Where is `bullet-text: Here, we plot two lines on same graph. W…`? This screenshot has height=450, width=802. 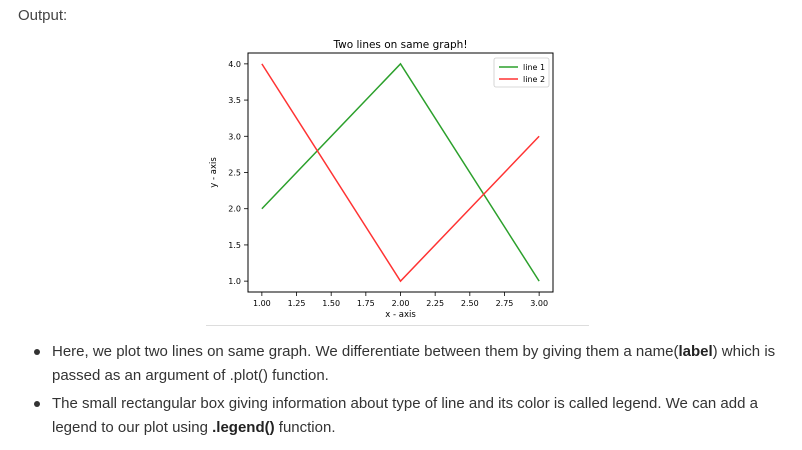 bullet-text: Here, we plot two lines on same graph. W… is located at coordinates (365, 351).